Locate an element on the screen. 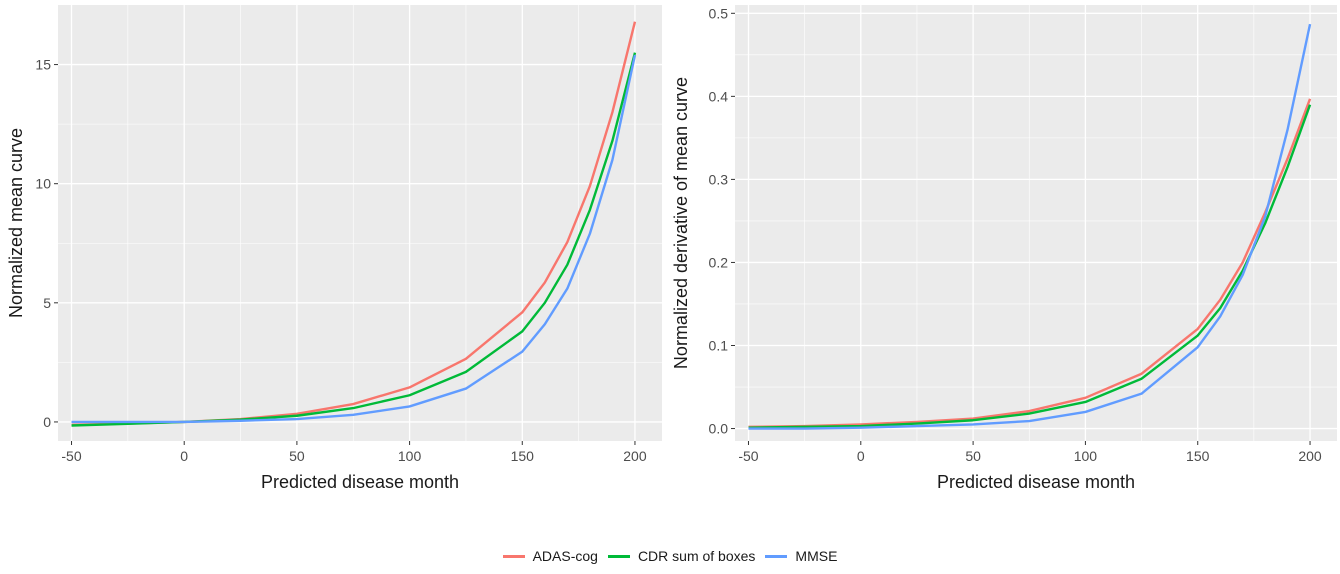 The width and height of the screenshot is (1340, 574). y-axis-title: Normalized derivative of mean curve is located at coordinates (681, 223).